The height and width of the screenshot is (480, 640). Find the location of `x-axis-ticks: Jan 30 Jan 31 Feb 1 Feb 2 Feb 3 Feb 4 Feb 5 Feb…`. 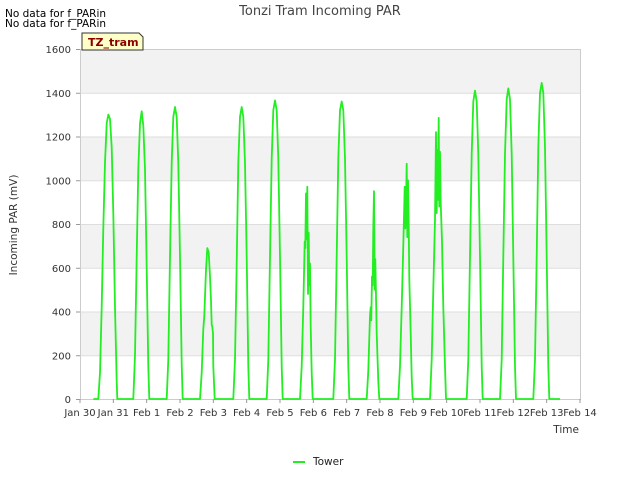

x-axis-ticks: Jan 30 Jan 31 Feb 1 Feb 2 Feb 3 Feb 4 Feb 5 Feb… is located at coordinates (330, 409).